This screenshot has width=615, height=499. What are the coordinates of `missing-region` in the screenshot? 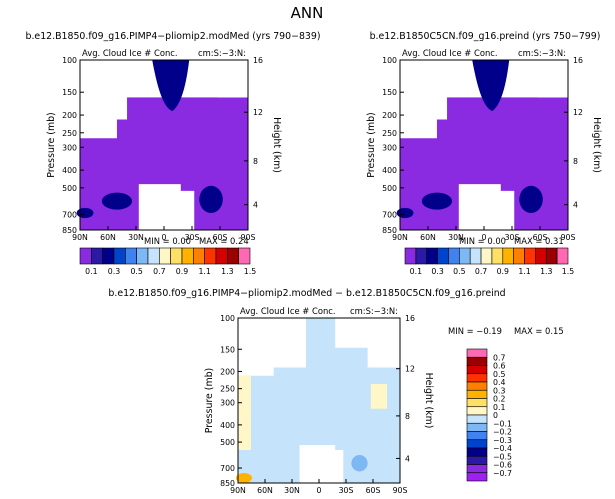 It's located at (484, 99).